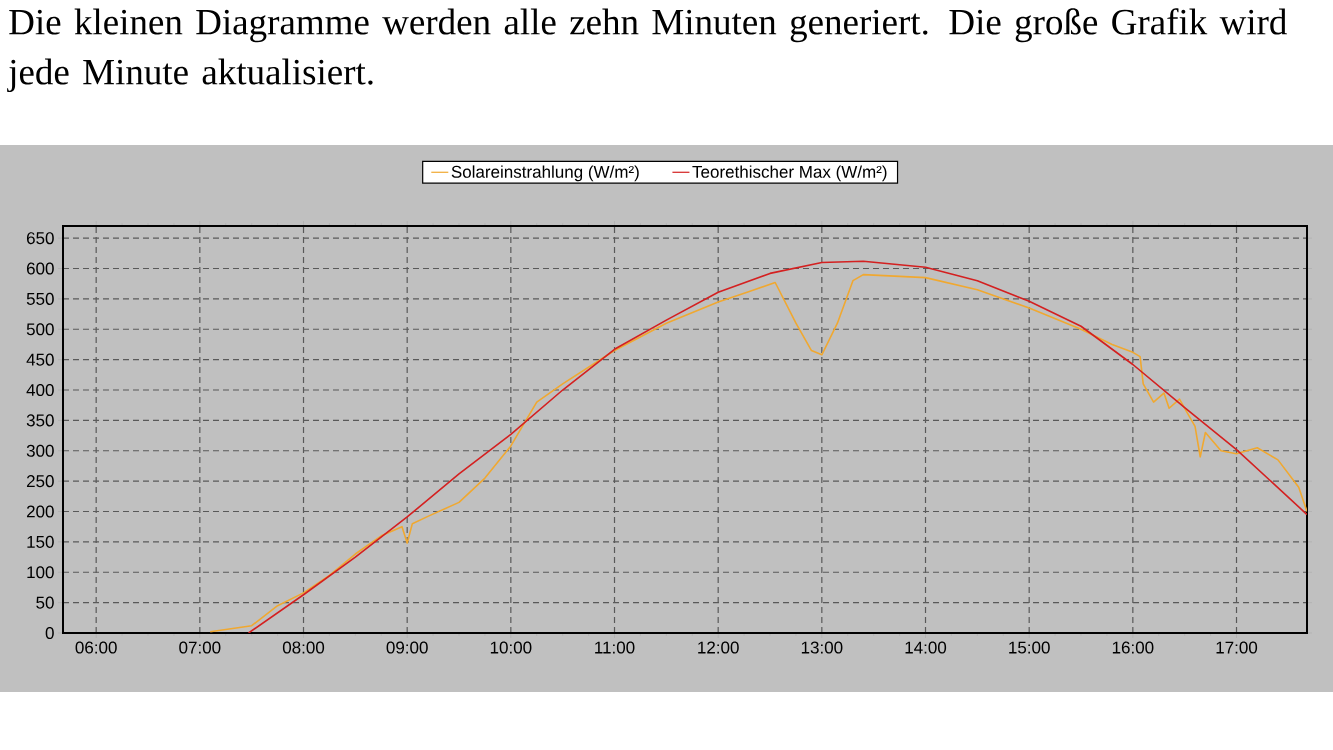 This screenshot has width=1333, height=750. I want to click on x-tick-label: 14:00, so click(926, 647).